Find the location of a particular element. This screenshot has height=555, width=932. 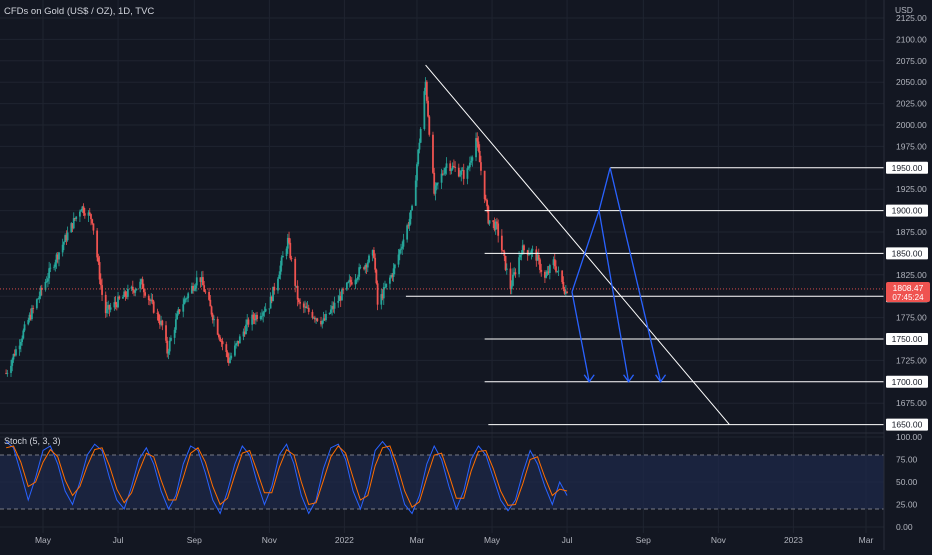

last-price-tag: 1808.47 07:45:24 is located at coordinates (908, 291).